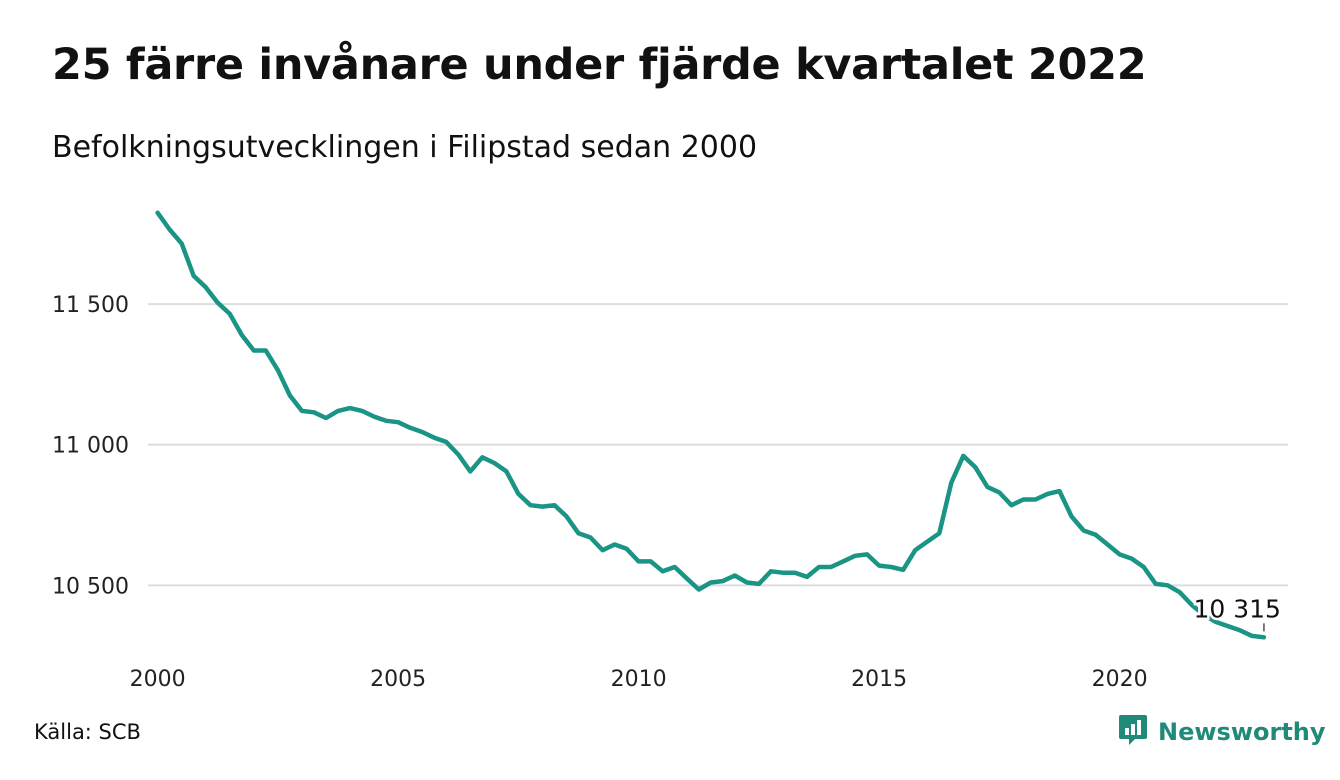 The width and height of the screenshot is (1340, 780). I want to click on source-note: Källa: SCB, so click(87, 732).